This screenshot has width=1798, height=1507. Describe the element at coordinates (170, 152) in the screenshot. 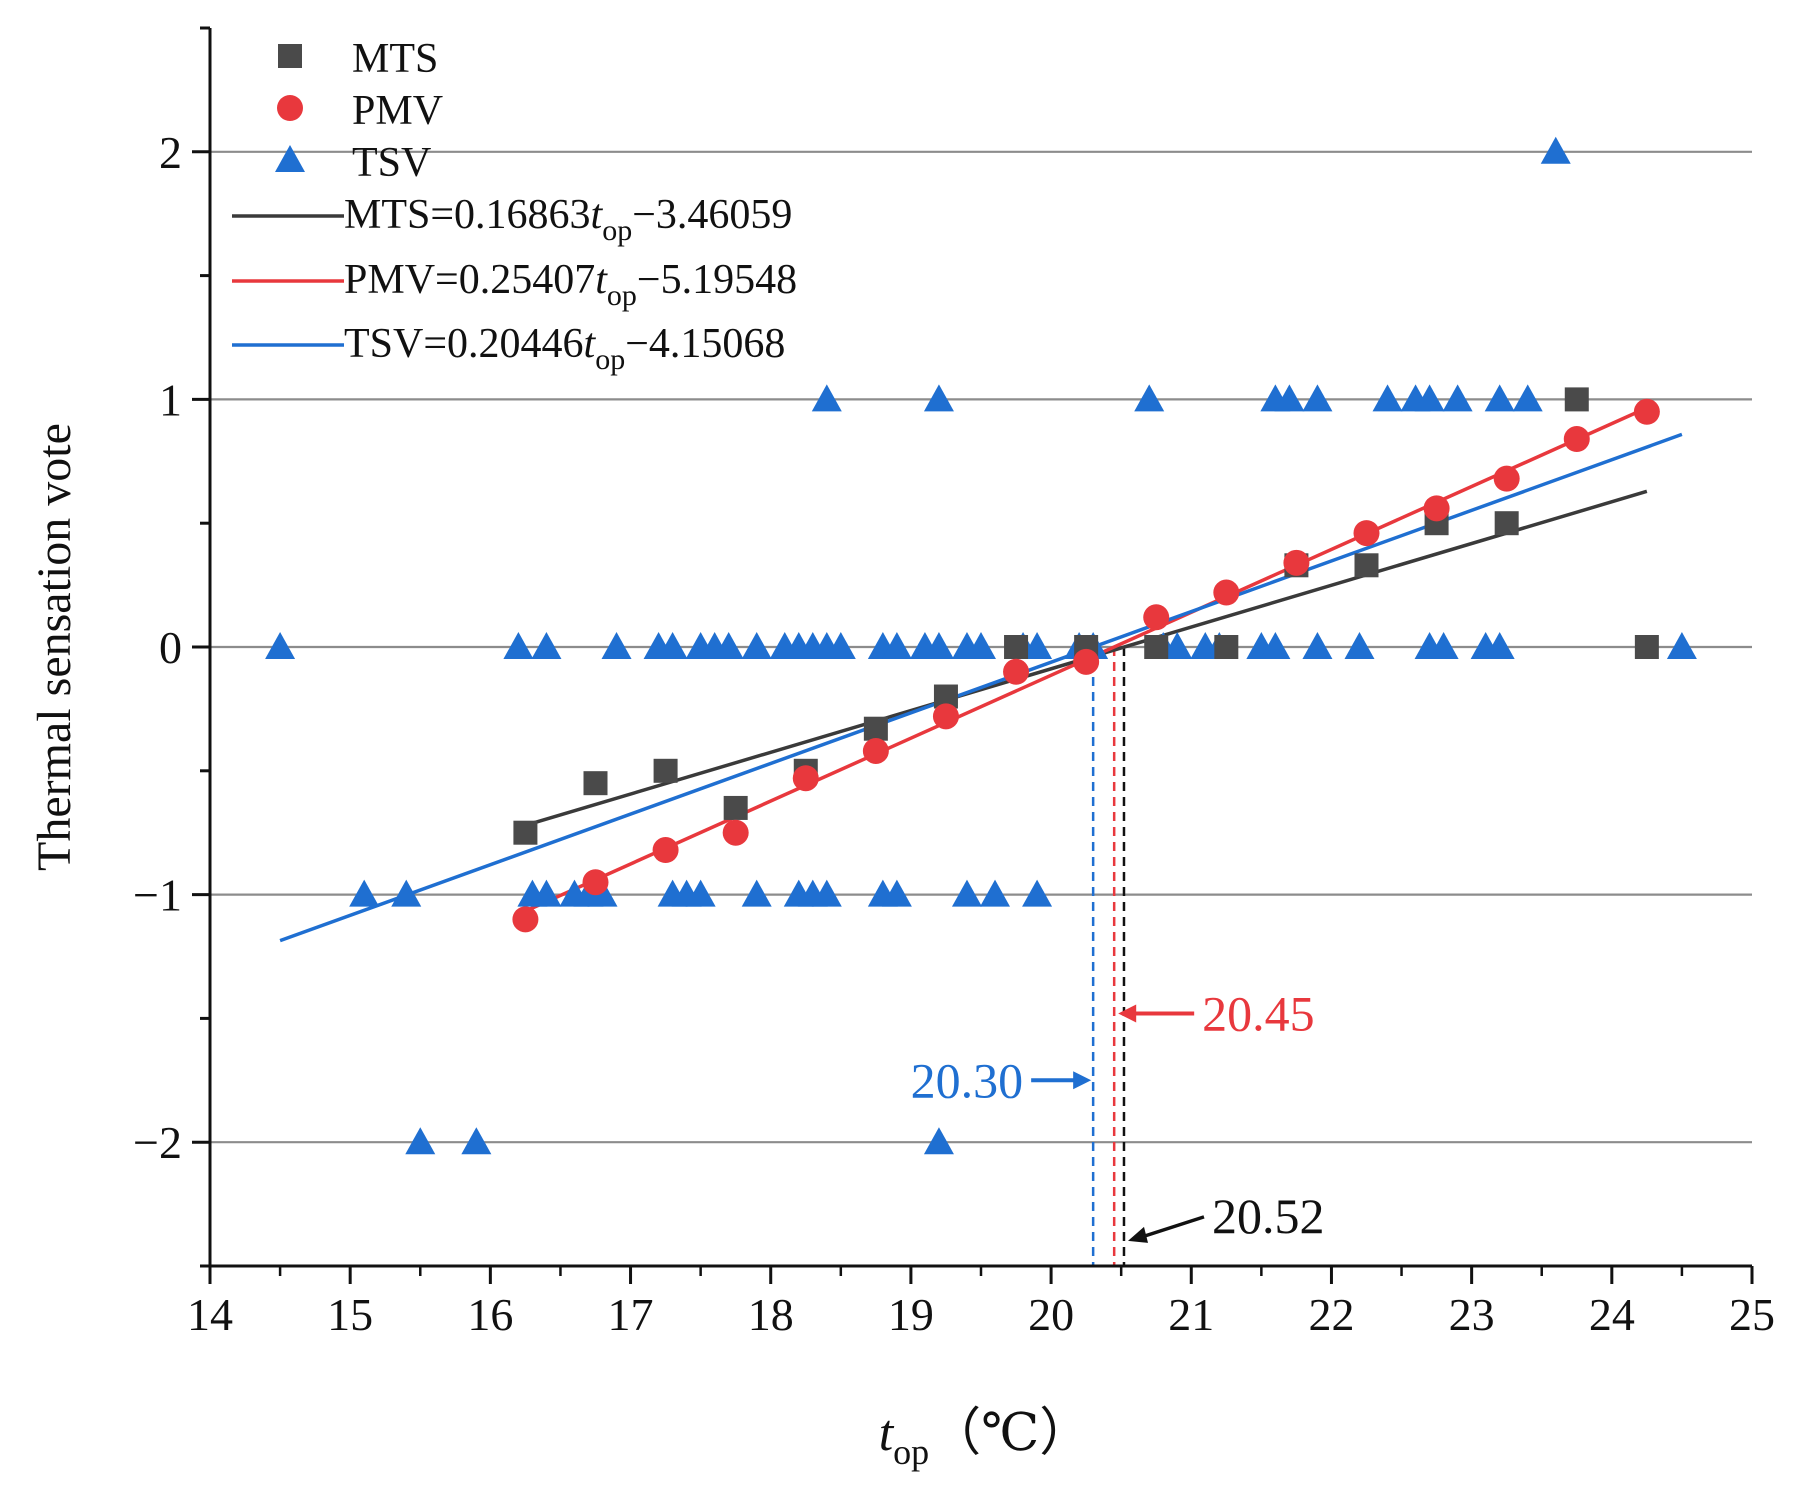

I see `y-tick-label-2: 2` at that location.